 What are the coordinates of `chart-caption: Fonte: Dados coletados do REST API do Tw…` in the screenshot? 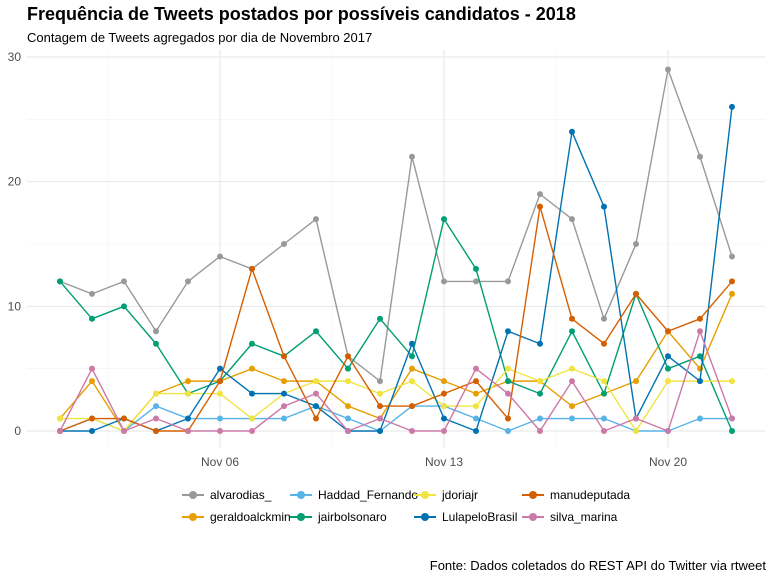 It's located at (597, 565).